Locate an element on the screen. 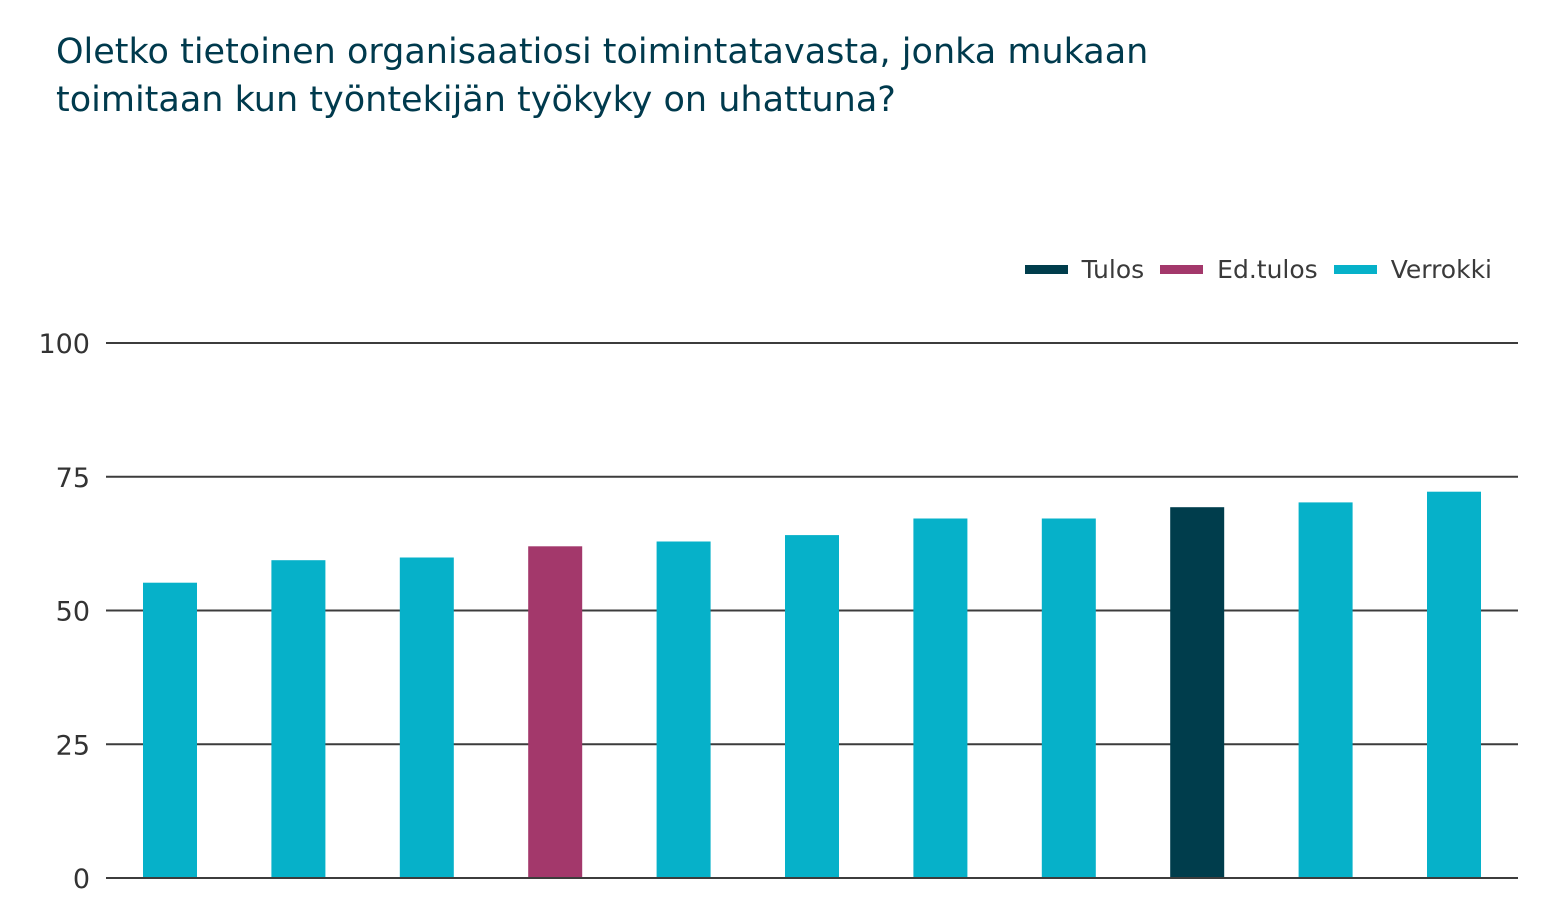  bar-5-verrokki is located at coordinates (683, 709).